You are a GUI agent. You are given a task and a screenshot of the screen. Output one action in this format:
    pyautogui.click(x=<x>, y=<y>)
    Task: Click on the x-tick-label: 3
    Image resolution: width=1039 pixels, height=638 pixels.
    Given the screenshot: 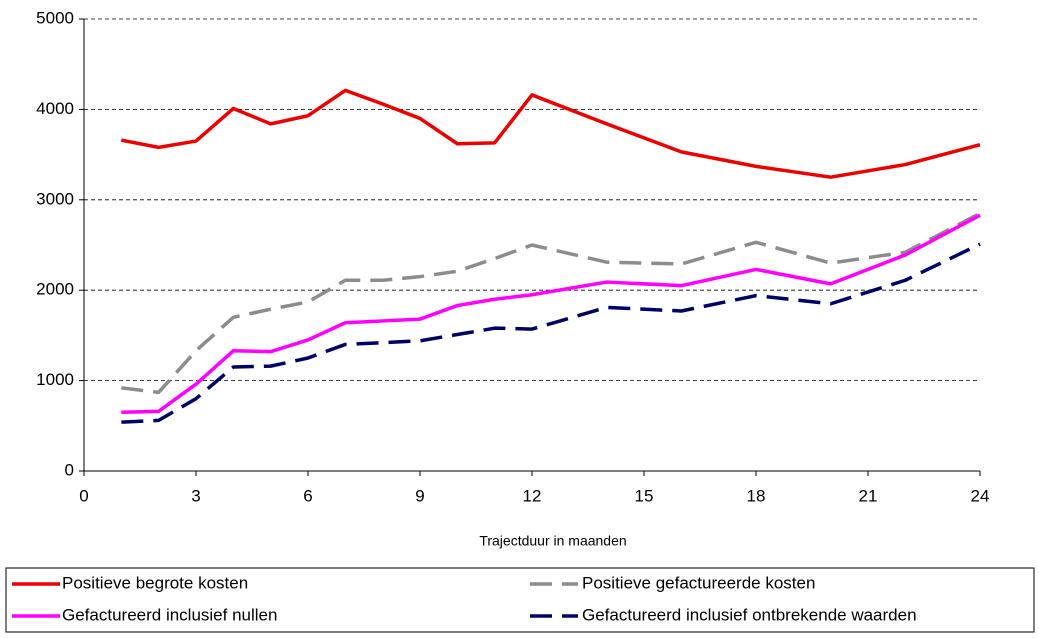 What is the action you would take?
    pyautogui.click(x=195, y=495)
    